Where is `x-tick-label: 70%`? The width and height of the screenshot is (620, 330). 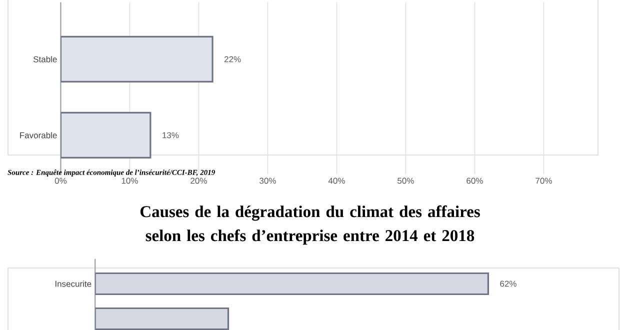
x-tick-label: 70% is located at coordinates (544, 181).